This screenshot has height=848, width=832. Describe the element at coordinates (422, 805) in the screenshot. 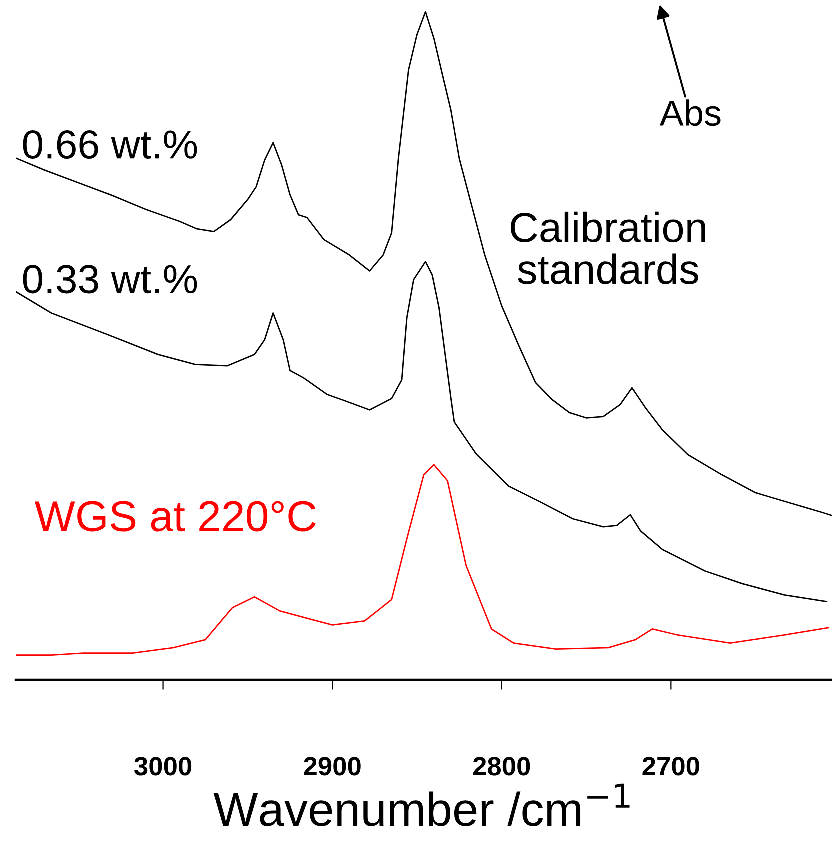

I see `x-axis-title: Wavenumber /cm$^{−1}$` at that location.